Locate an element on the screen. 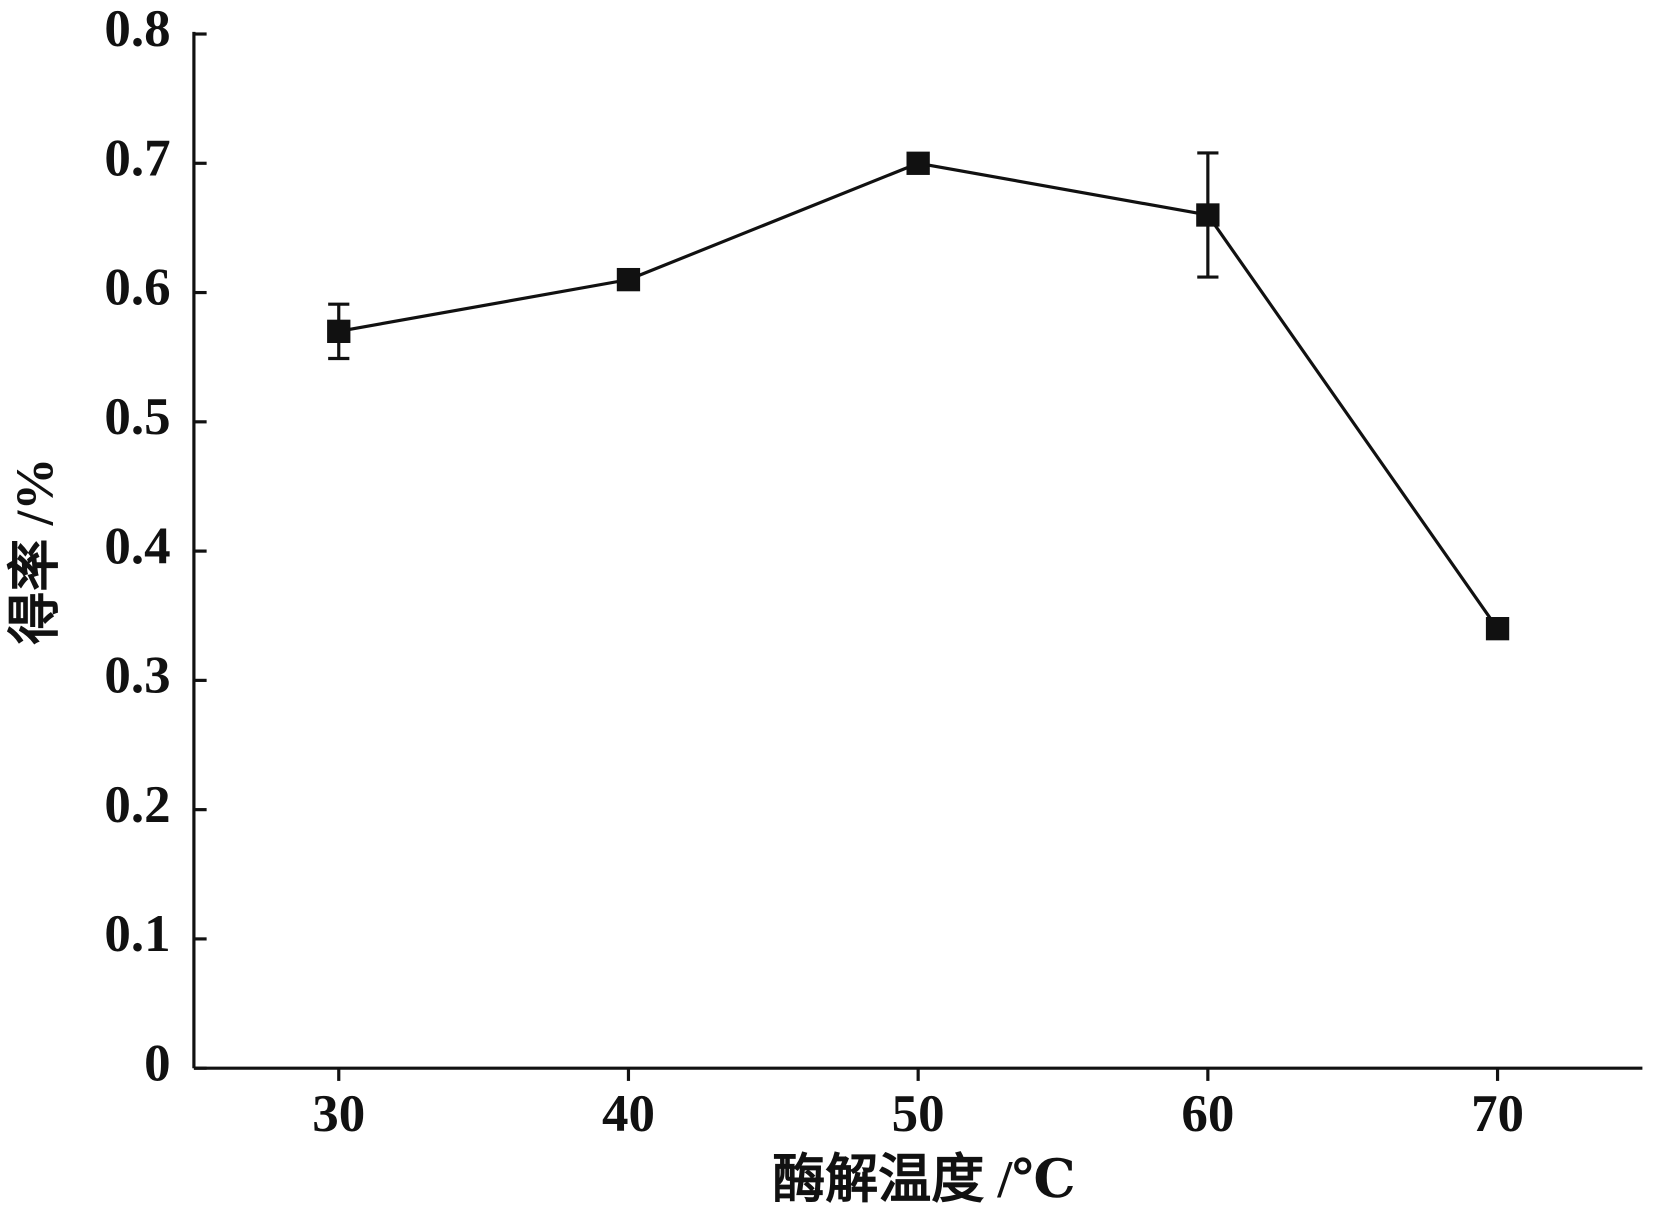  y-tick-label: 0.2 is located at coordinates (137, 805).